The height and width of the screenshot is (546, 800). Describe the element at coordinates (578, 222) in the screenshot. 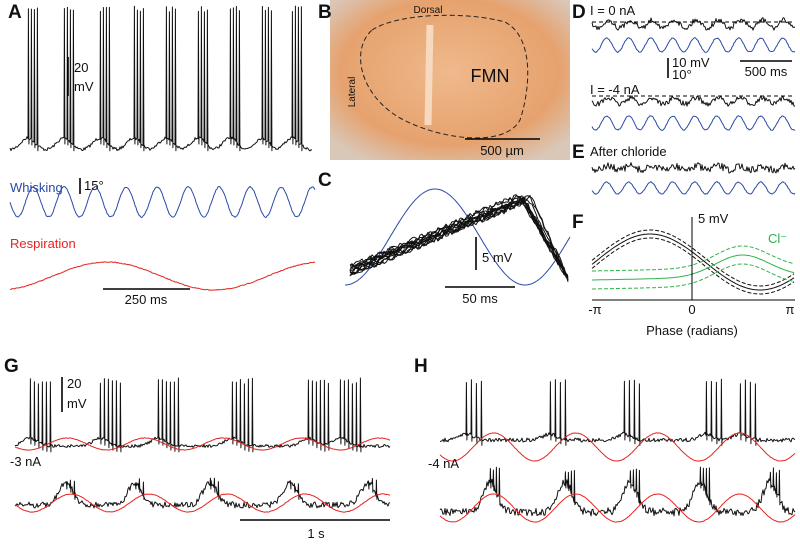

I see `panel-label: F` at that location.